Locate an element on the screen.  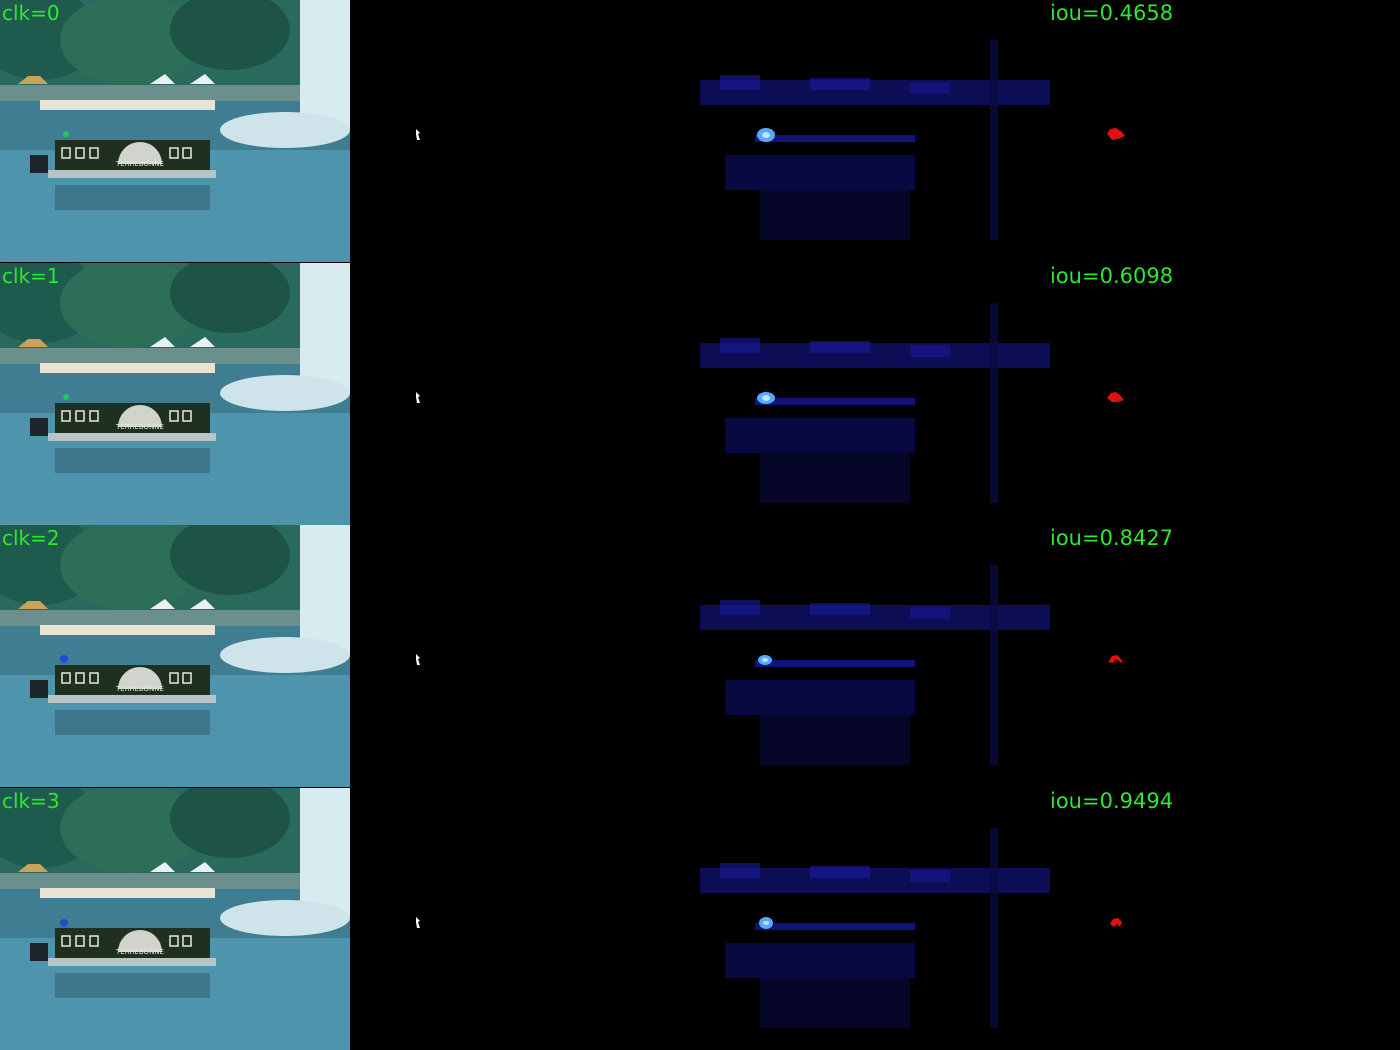
click-count-label: clk=2 is located at coordinates (31, 538).